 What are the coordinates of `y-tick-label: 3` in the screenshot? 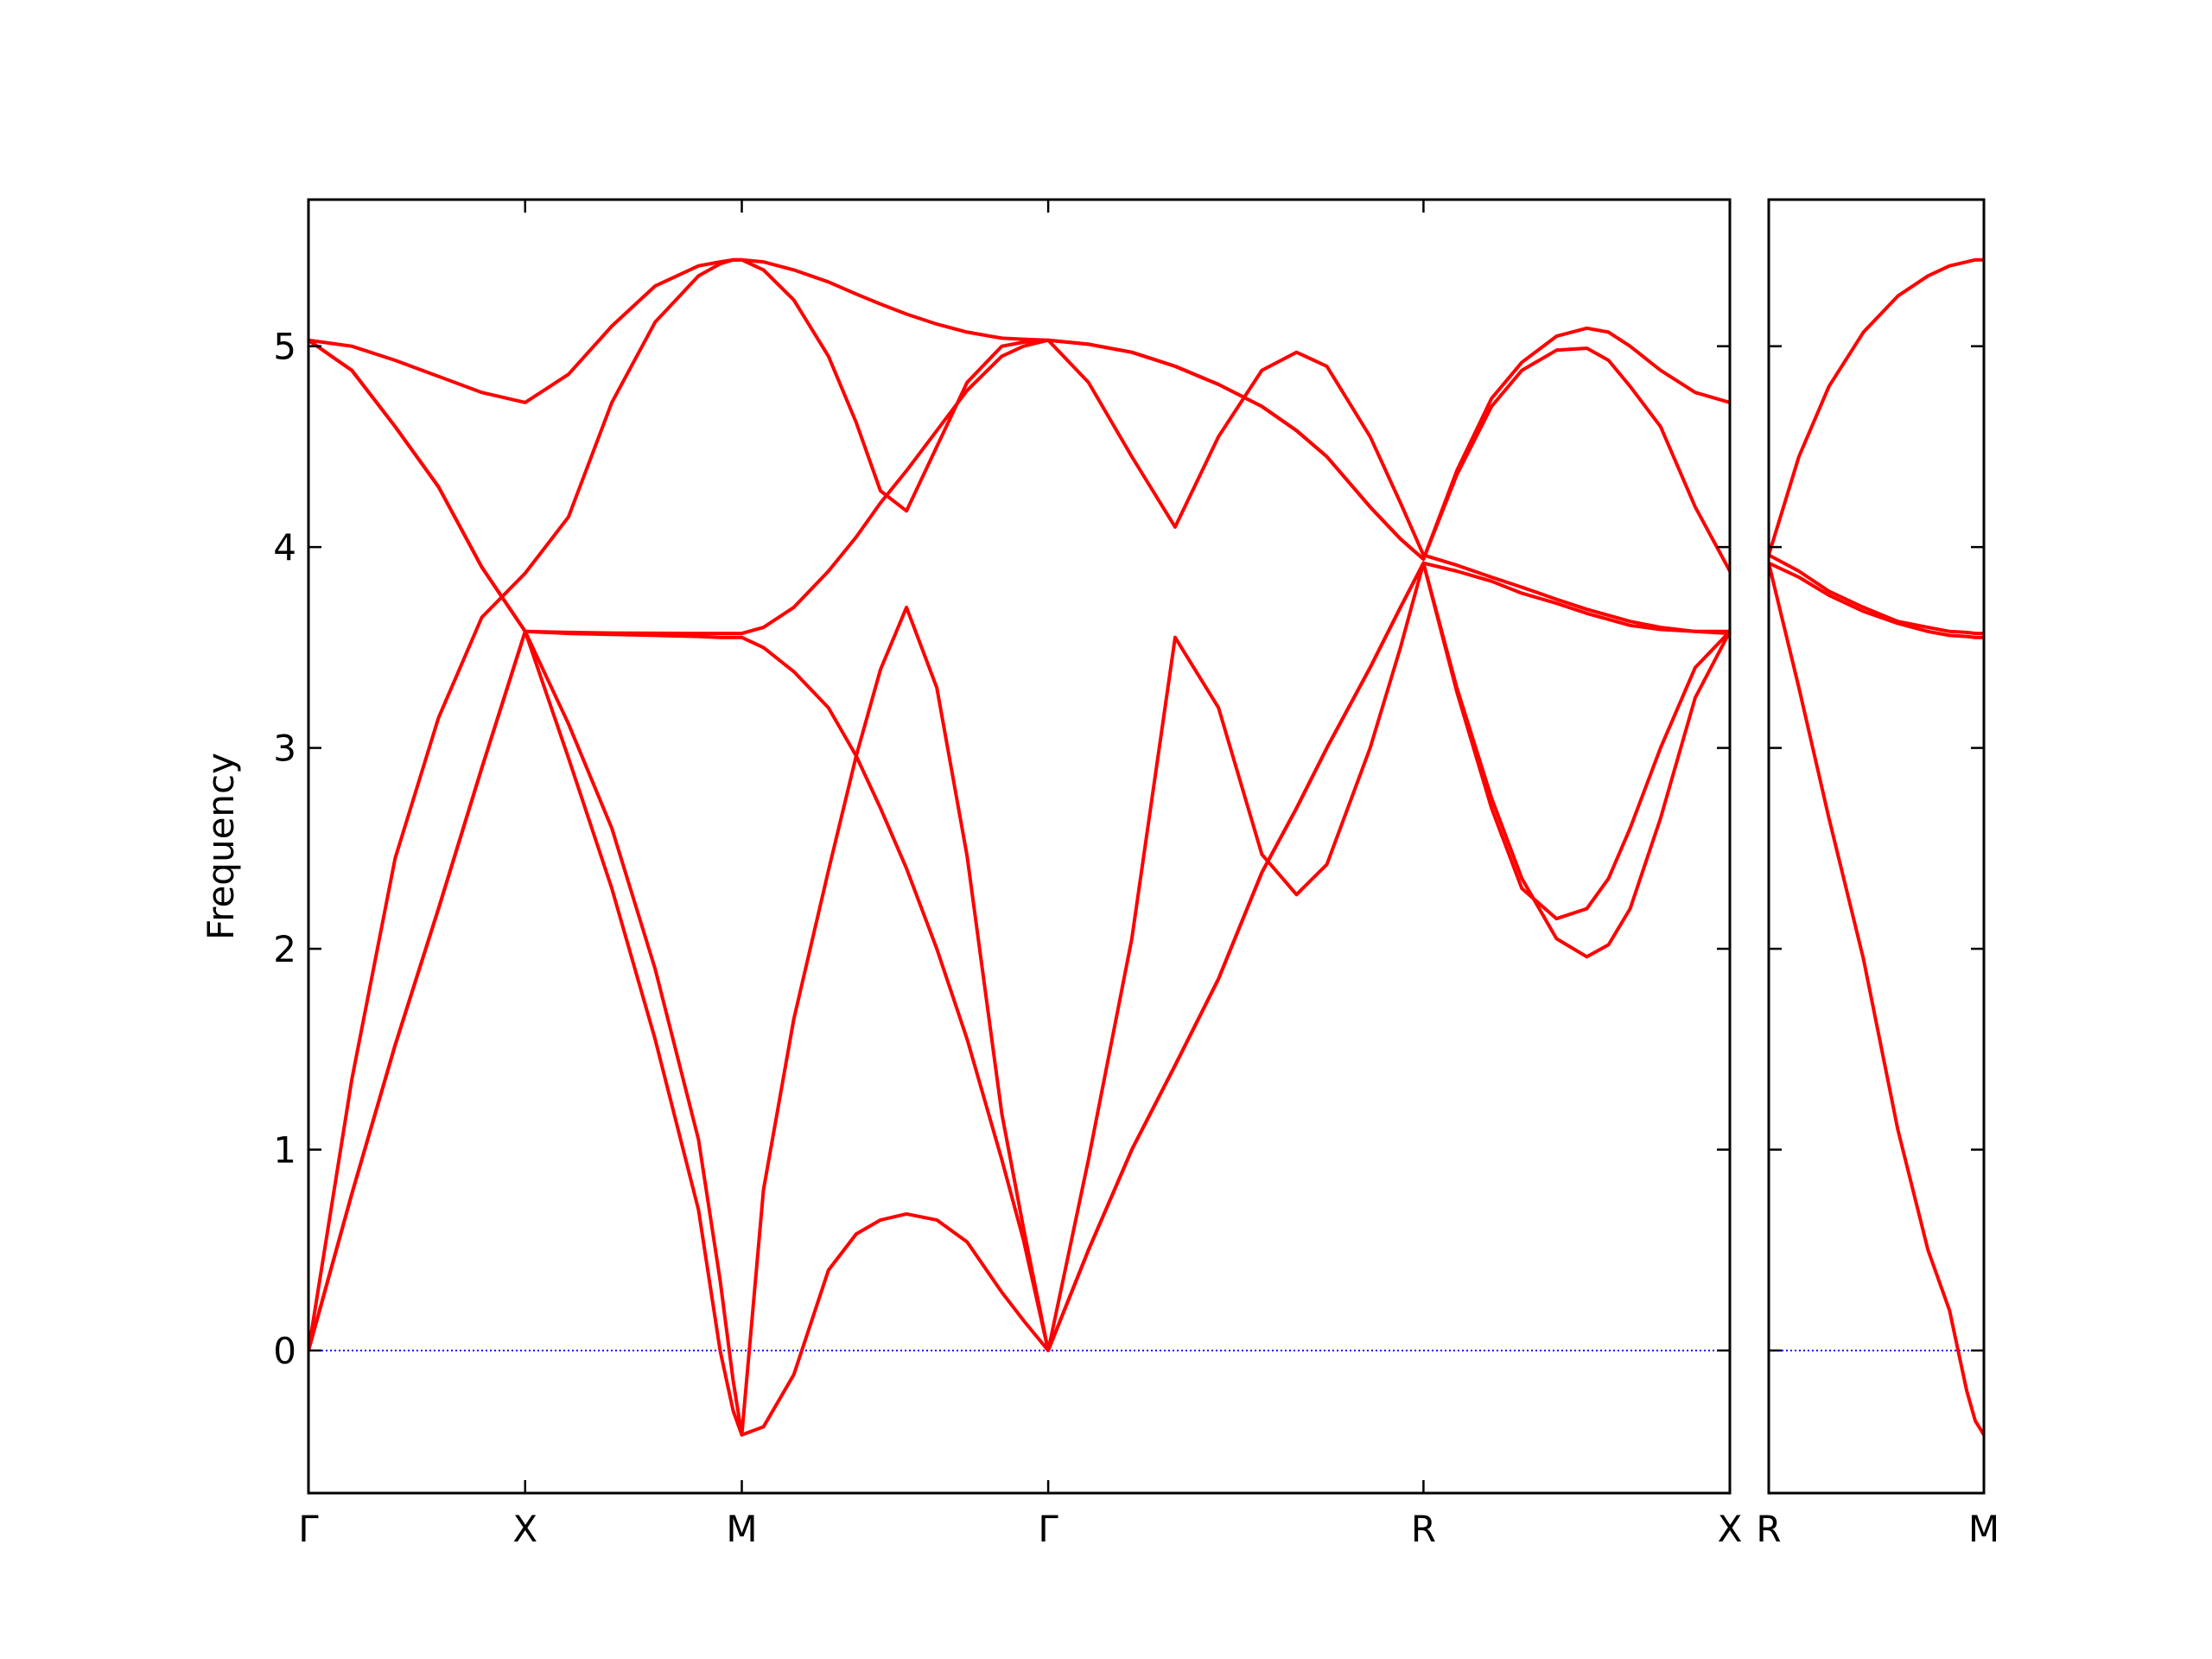 It's located at (284, 749).